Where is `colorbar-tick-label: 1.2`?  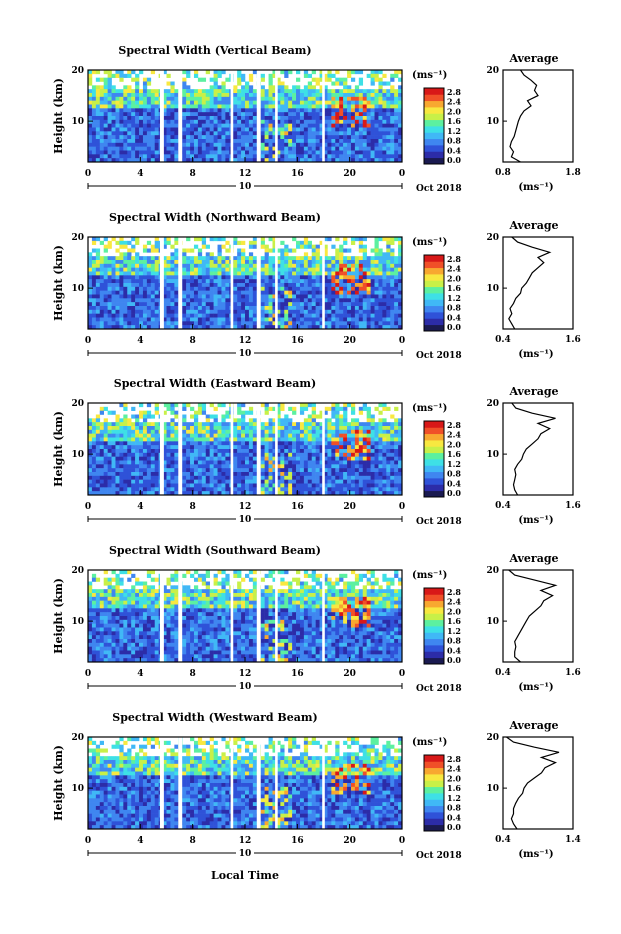
colorbar-tick-label: 1.2 is located at coordinates (454, 131).